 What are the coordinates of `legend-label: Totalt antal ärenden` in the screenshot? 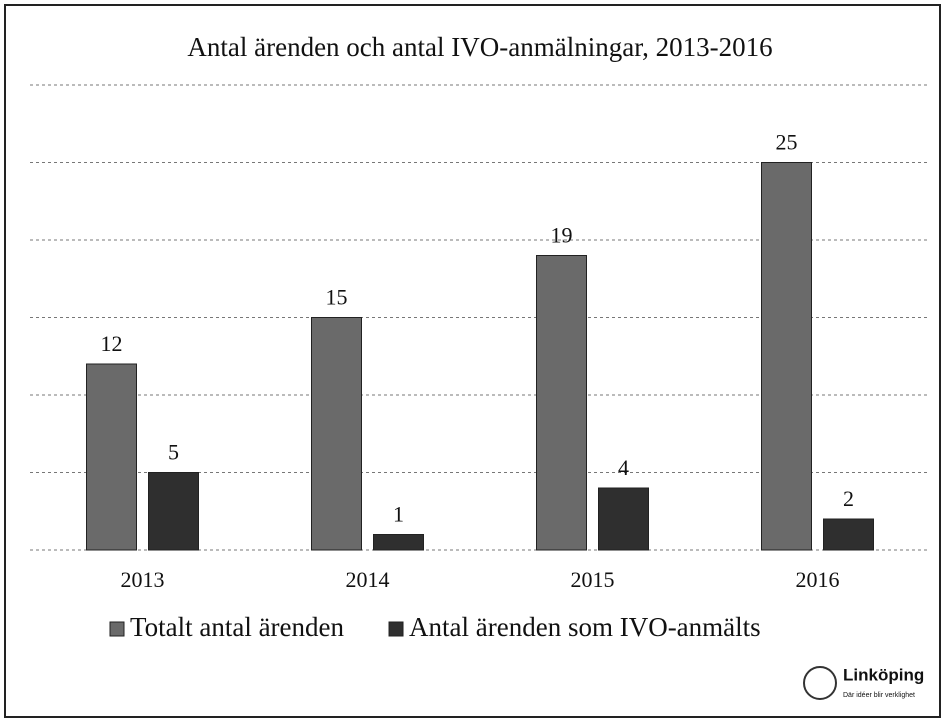 It's located at (237, 627).